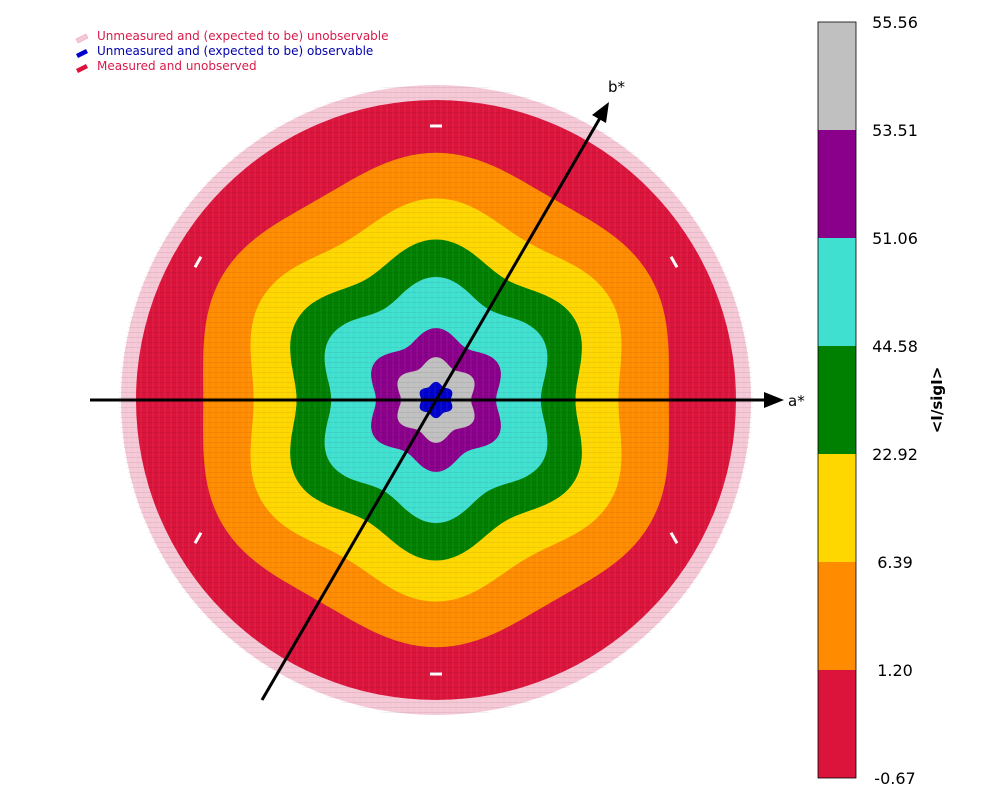 The width and height of the screenshot is (1000, 800). I want to click on legend-swatch-measured-unobserved, so click(82, 68).